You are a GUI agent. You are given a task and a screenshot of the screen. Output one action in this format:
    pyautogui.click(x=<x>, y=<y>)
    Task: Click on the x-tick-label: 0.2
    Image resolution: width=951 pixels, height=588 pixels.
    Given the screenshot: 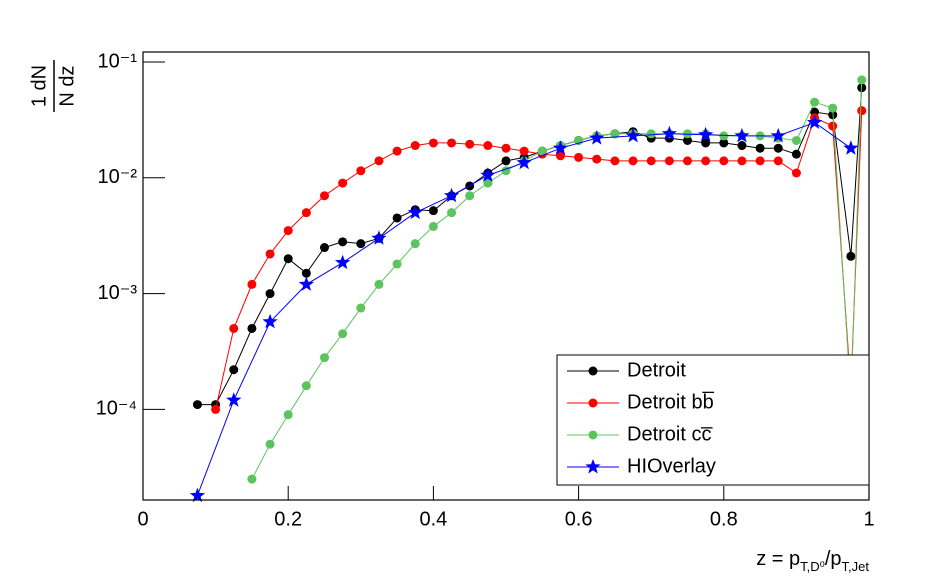 What is the action you would take?
    pyautogui.click(x=288, y=519)
    